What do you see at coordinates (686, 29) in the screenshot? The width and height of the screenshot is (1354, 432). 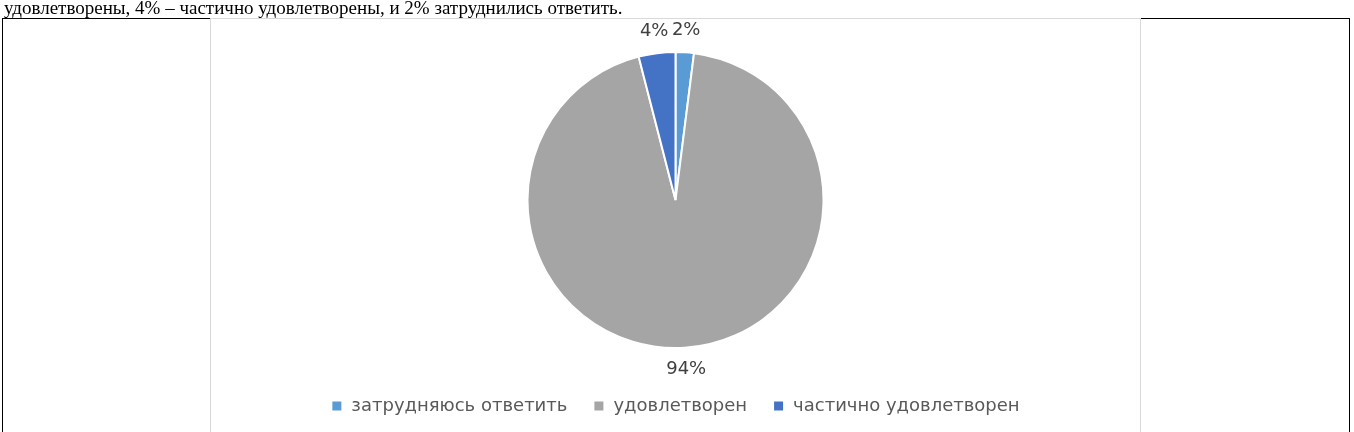 I see `data-label: 2%` at bounding box center [686, 29].